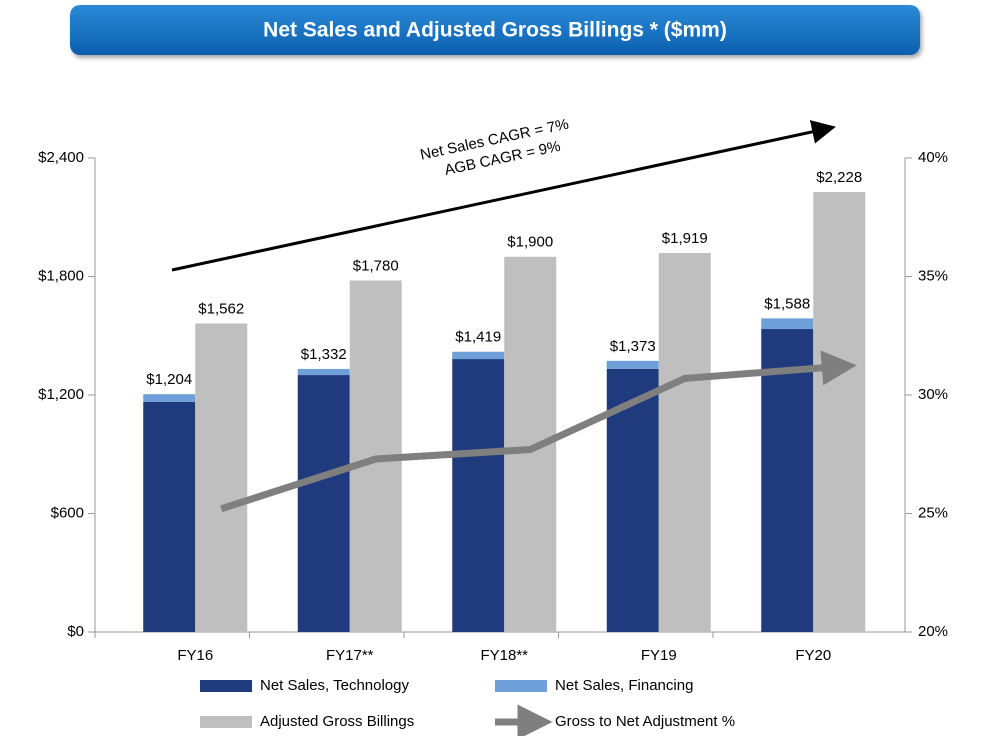  Describe the element at coordinates (530, 242) in the screenshot. I see `value-label: $1,900` at that location.